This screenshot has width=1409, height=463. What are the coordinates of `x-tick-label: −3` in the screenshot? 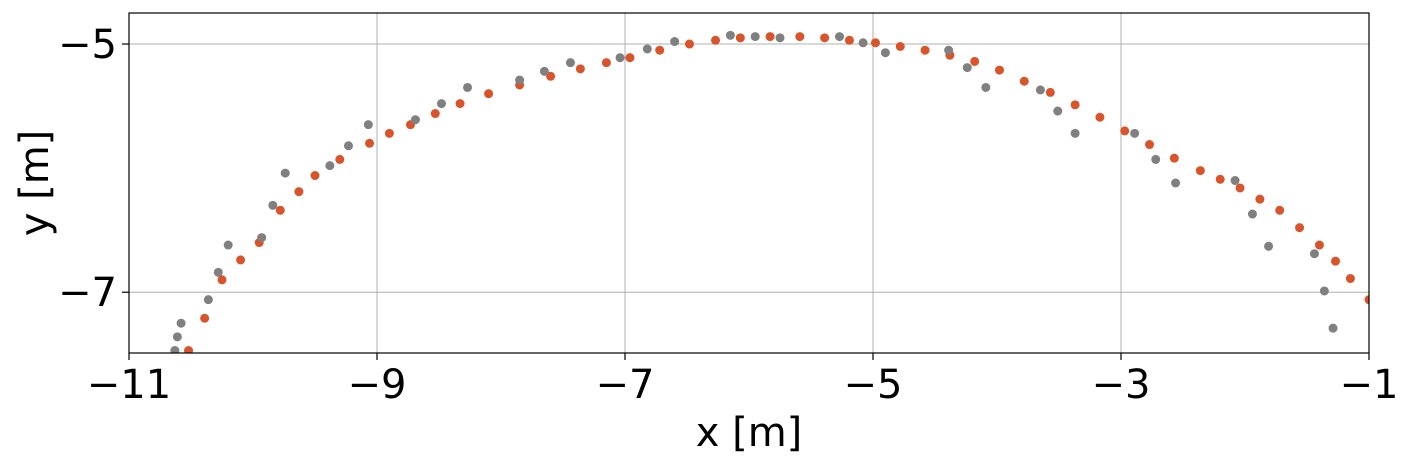 It's located at (1121, 385).